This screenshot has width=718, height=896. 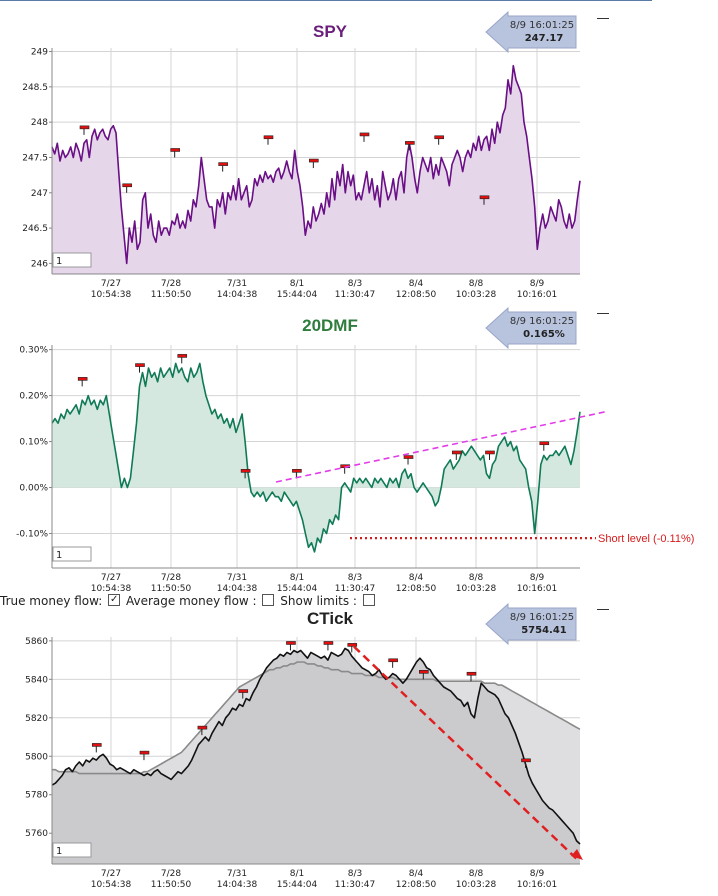 What do you see at coordinates (603, 18) in the screenshot?
I see `panel-minimize-spy` at bounding box center [603, 18].